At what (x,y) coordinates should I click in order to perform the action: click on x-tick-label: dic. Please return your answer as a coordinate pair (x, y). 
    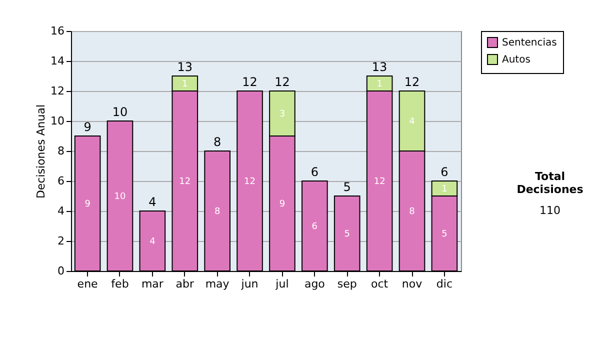
    Looking at the image, I should click on (444, 284).